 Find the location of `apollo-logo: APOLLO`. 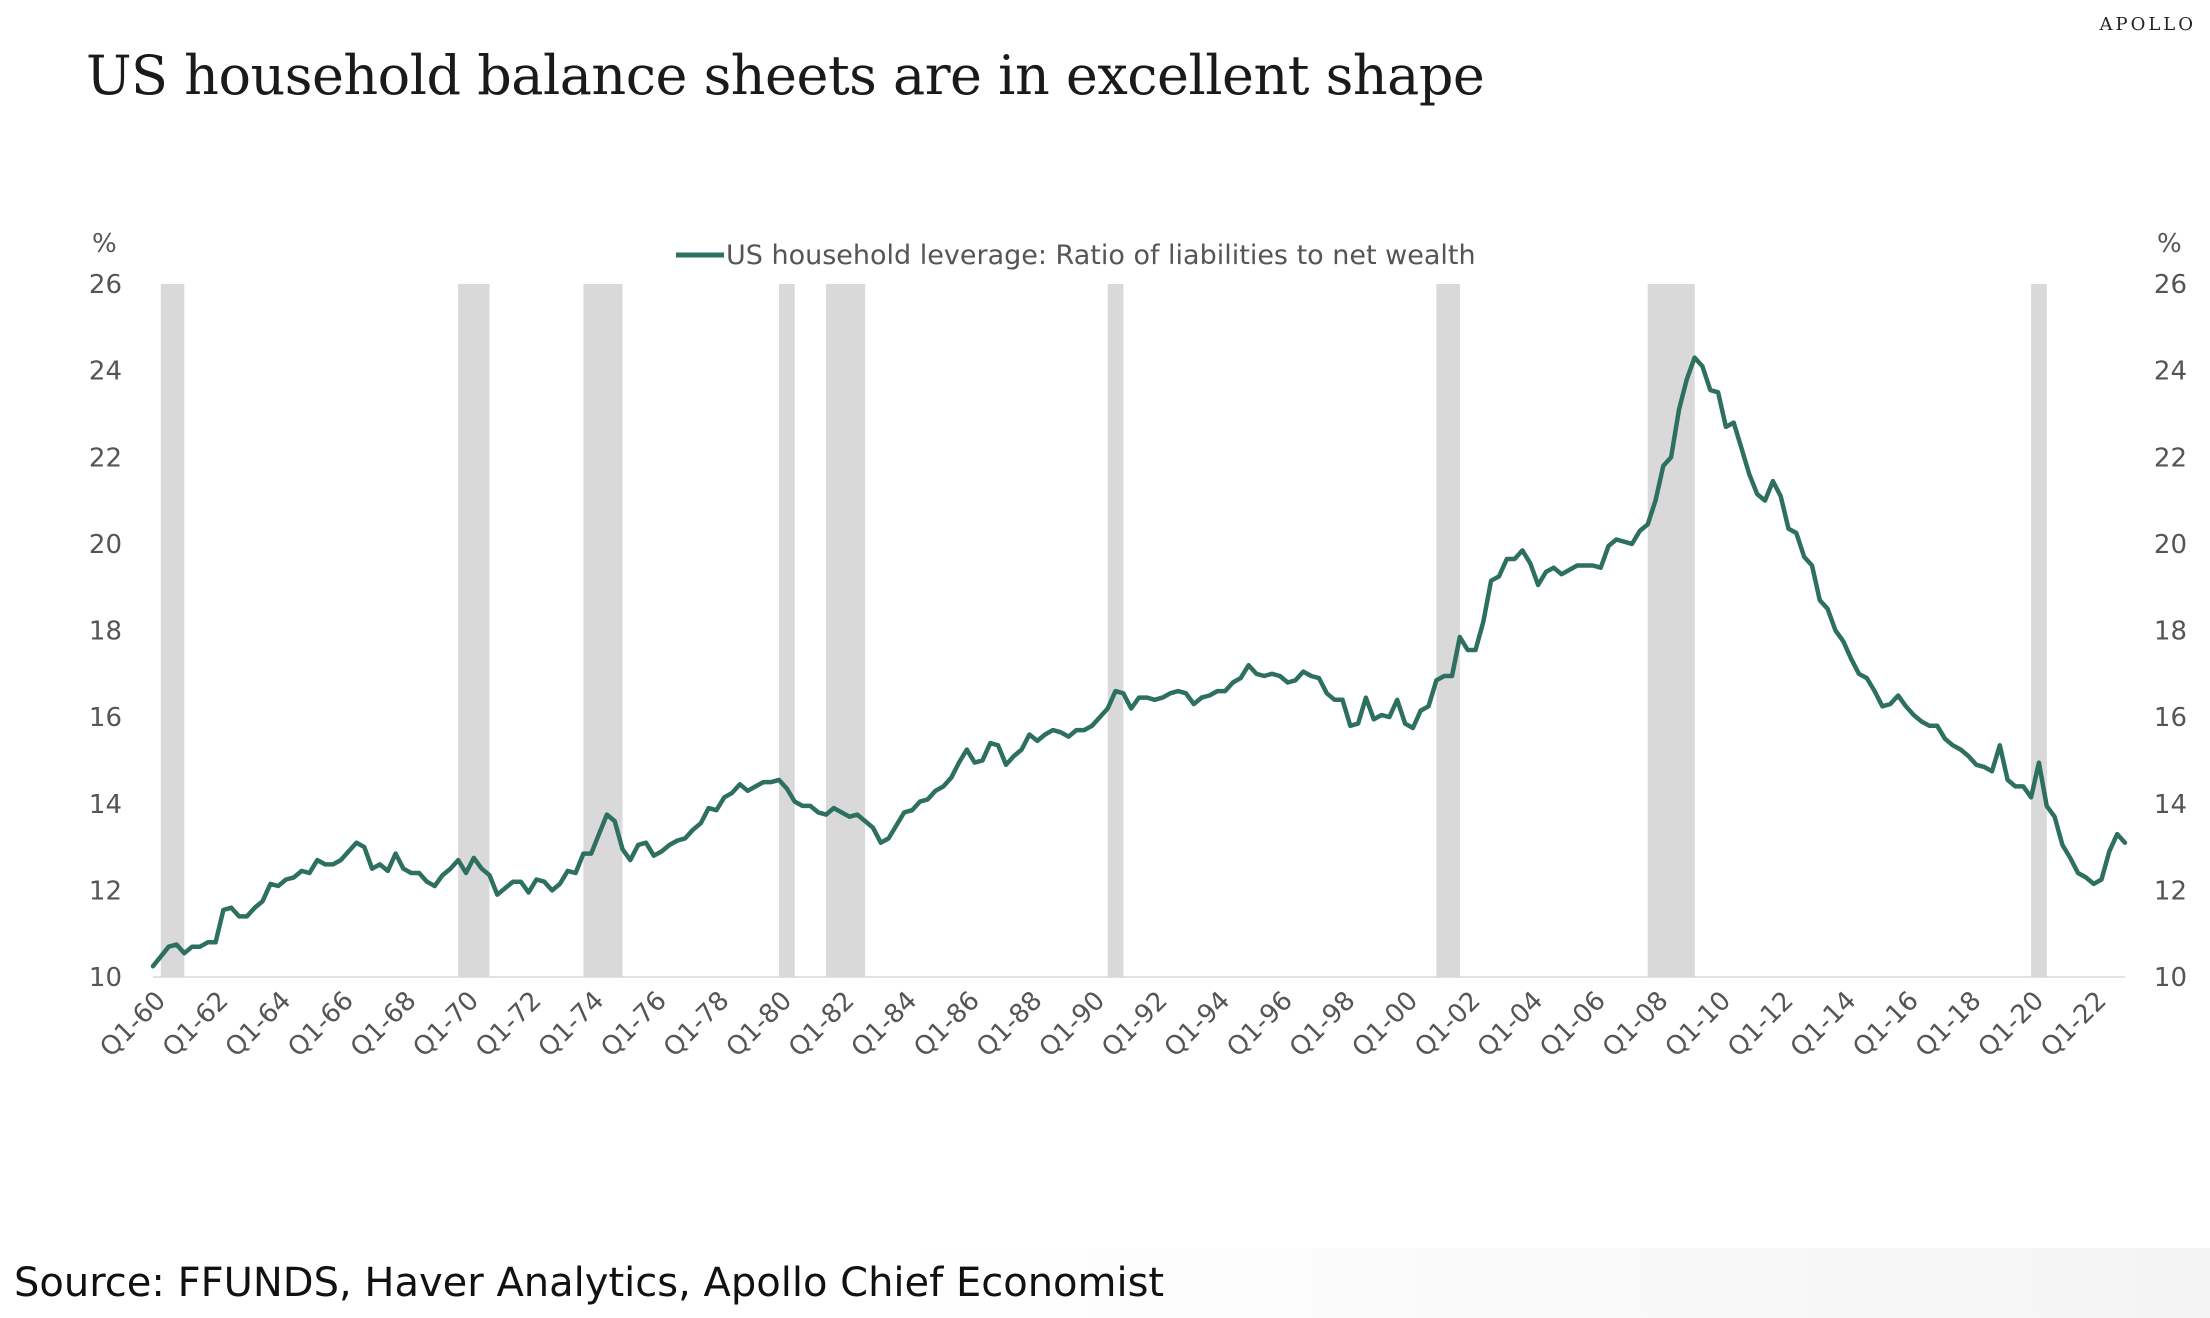

apollo-logo: APOLLO is located at coordinates (2147, 24).